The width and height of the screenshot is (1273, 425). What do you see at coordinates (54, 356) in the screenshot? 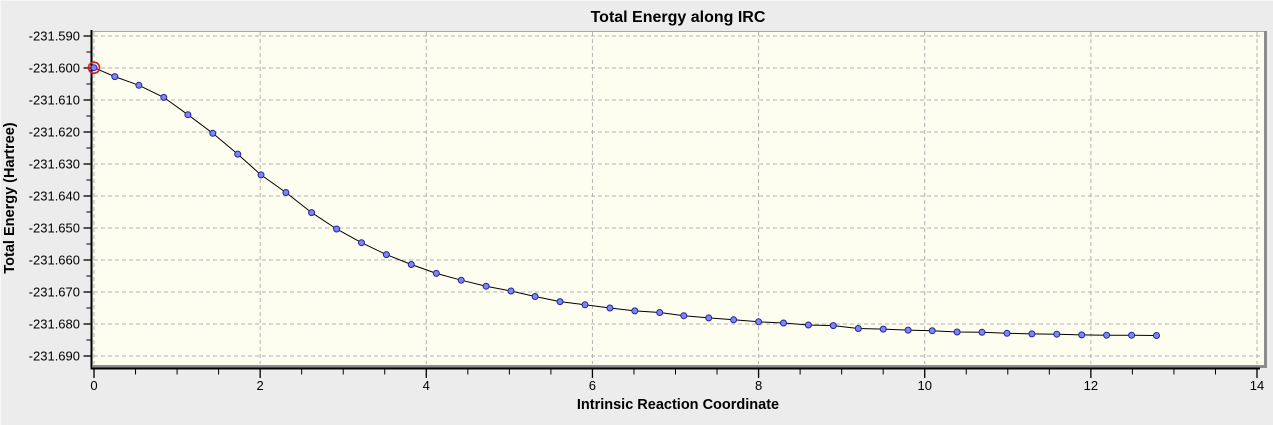
I see `y-tick-label: -231.690` at bounding box center [54, 356].